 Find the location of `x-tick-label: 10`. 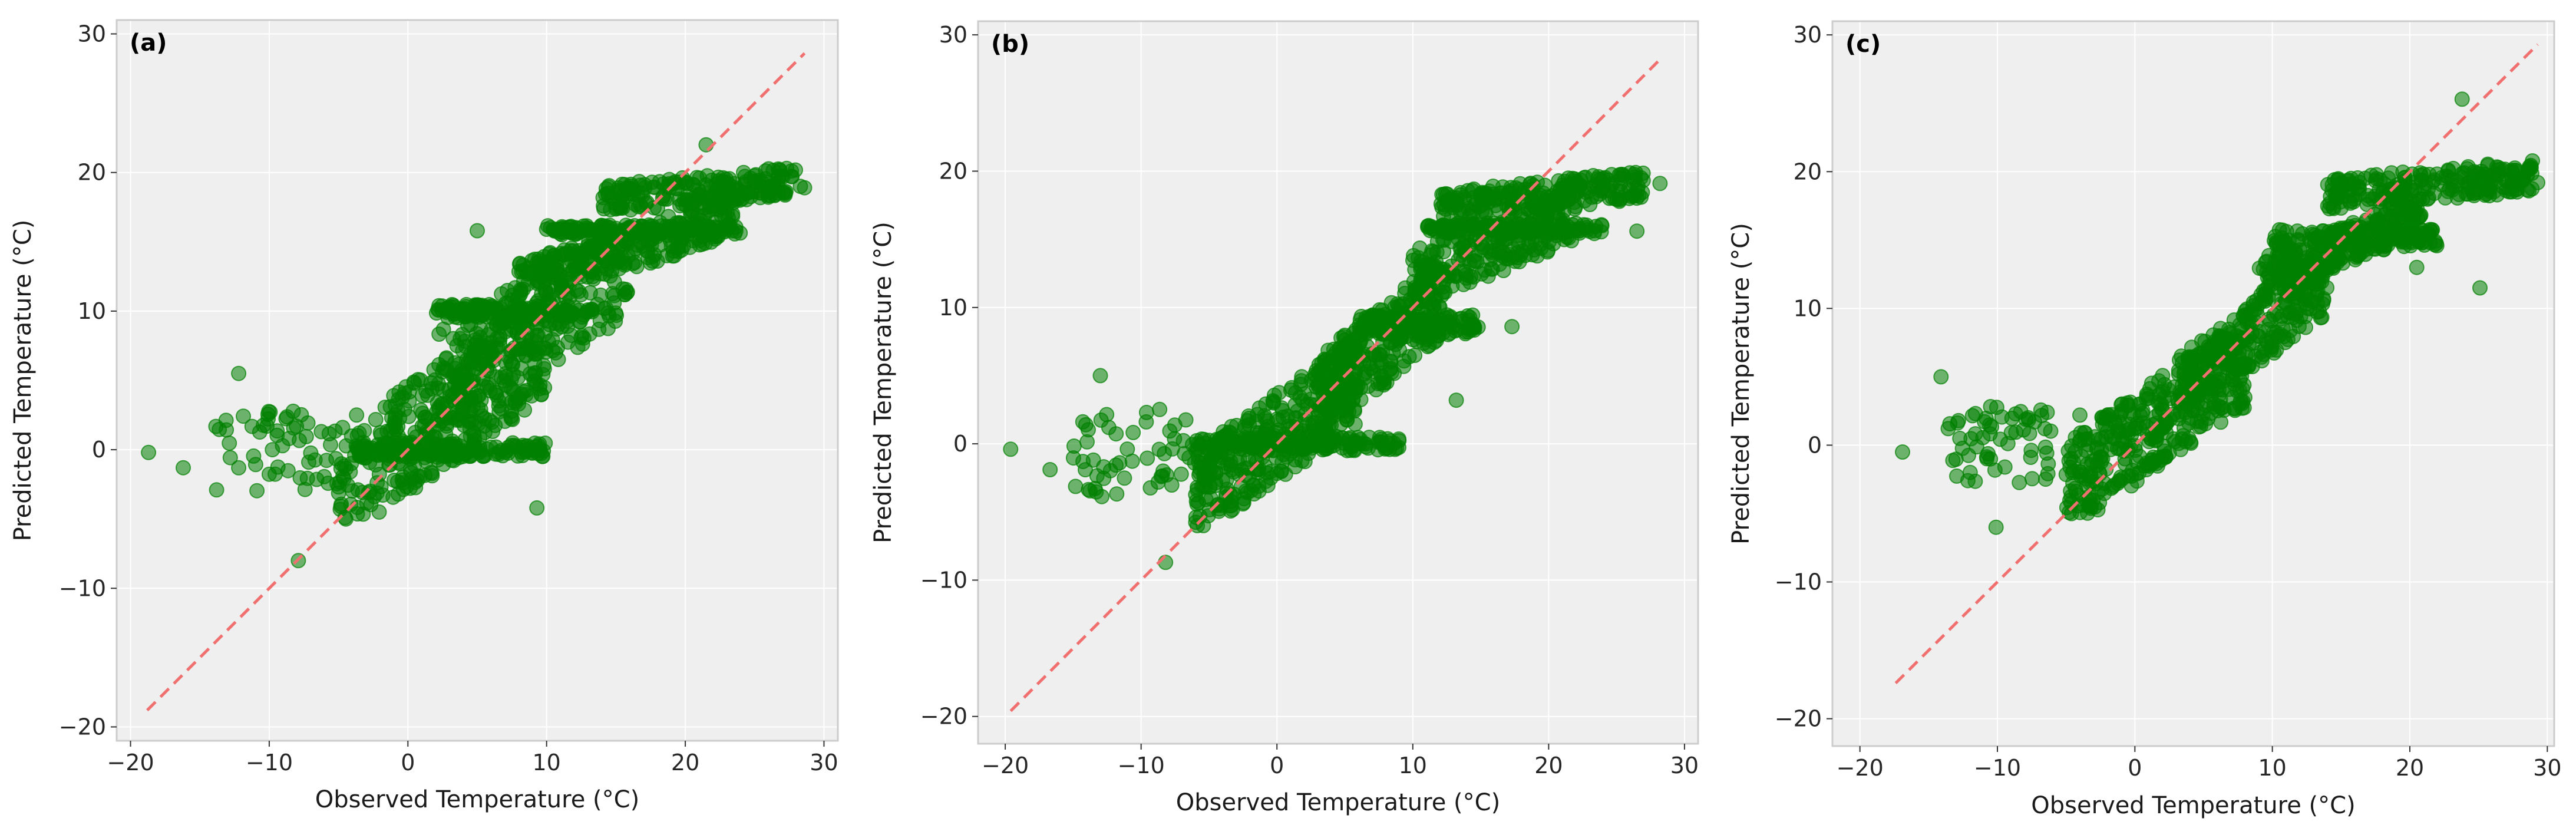

x-tick-label: 10 is located at coordinates (547, 763).